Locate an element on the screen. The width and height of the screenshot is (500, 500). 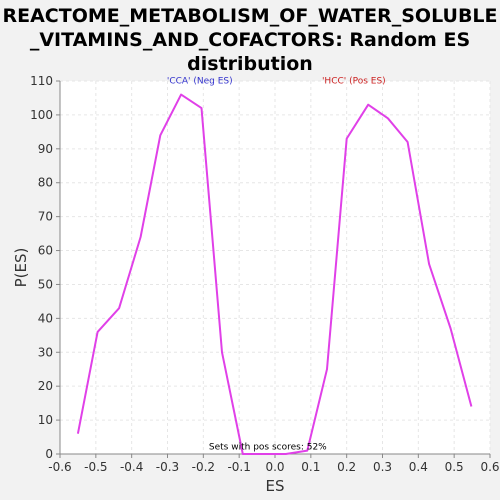
x-axis-label: ES is located at coordinates (275, 486).